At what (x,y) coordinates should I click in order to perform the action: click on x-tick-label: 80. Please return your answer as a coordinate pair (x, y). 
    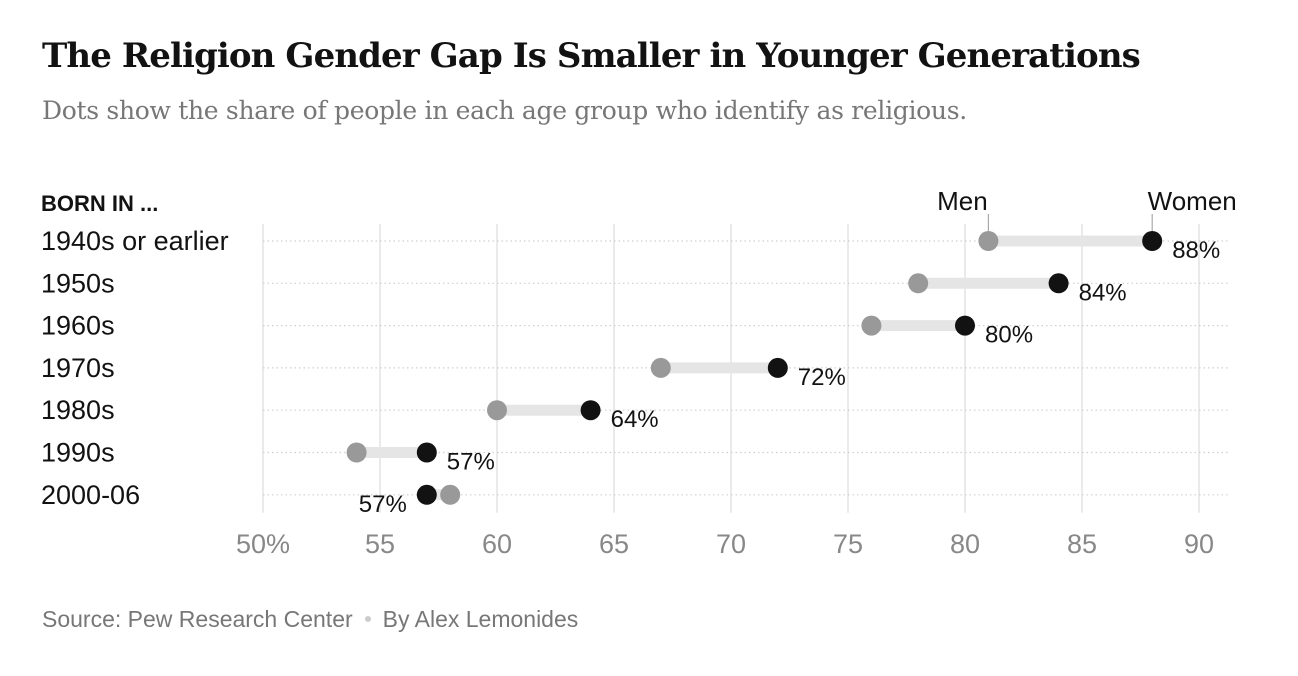
    Looking at the image, I should click on (965, 544).